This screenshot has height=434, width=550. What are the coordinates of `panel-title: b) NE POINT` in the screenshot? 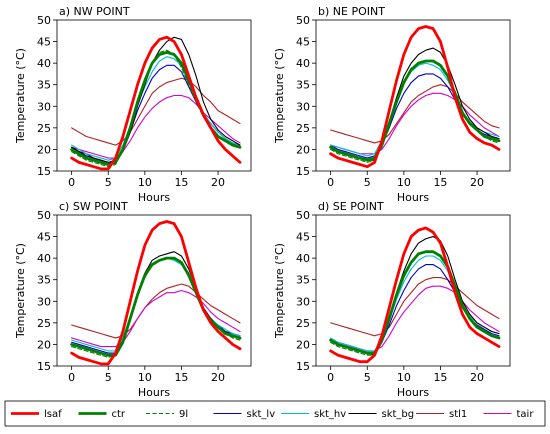 It's located at (351, 11).